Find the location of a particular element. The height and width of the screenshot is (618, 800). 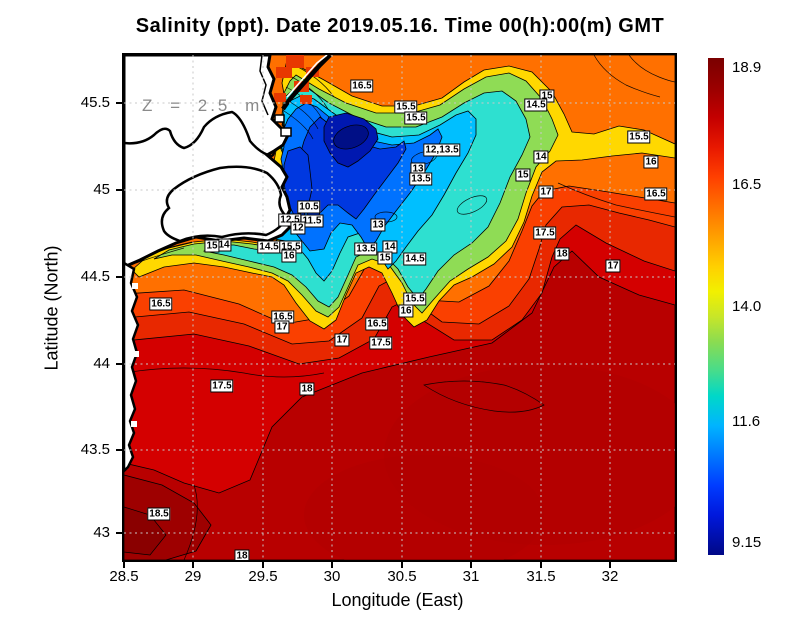

contour-label: 18.5 is located at coordinates (159, 514).